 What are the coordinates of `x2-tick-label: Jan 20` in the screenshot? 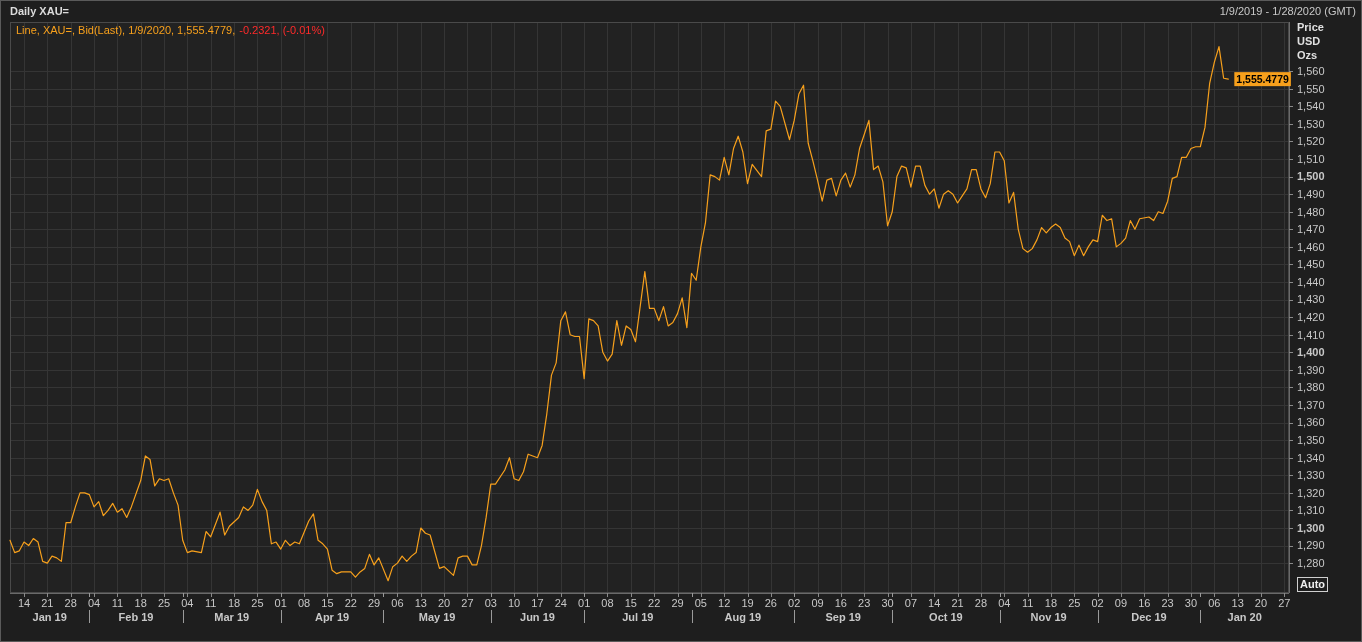 It's located at (1244, 617).